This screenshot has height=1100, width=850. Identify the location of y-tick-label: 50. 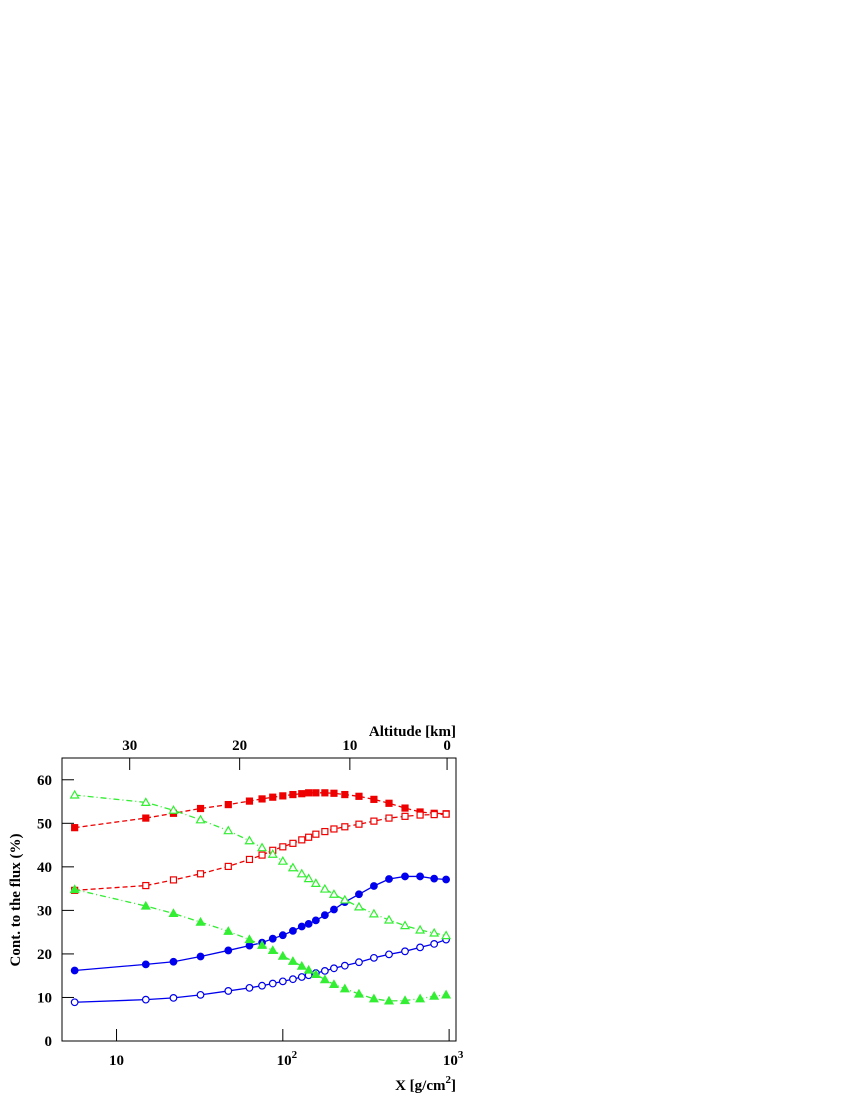
(44, 824).